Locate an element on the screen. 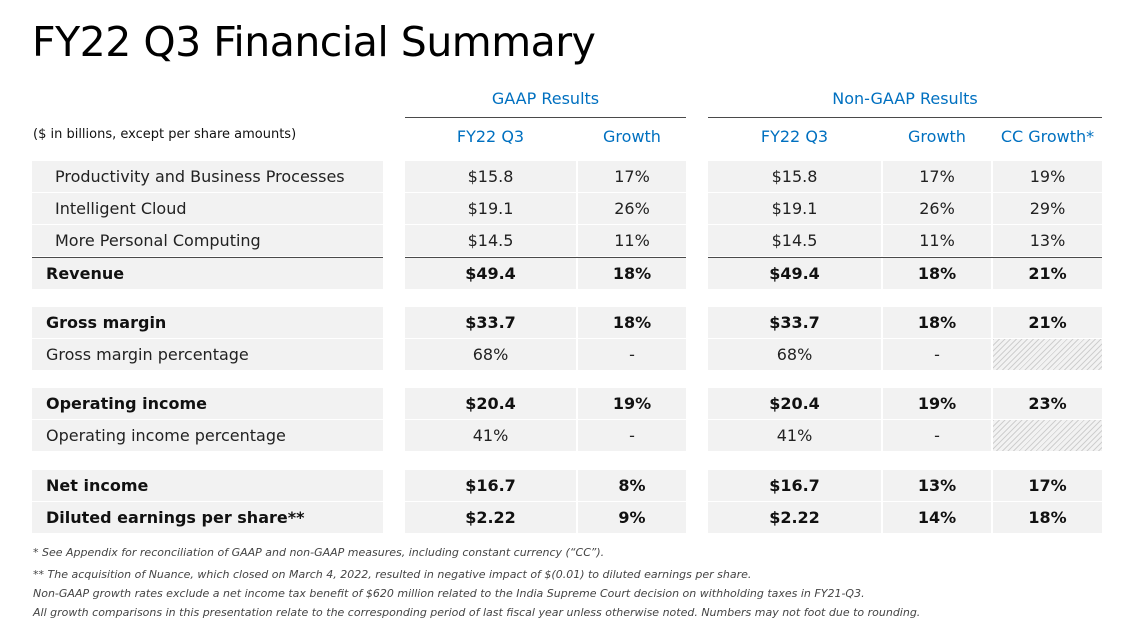 This screenshot has width=1123, height=637. cell-nongaap-growth: 26% is located at coordinates (937, 208).